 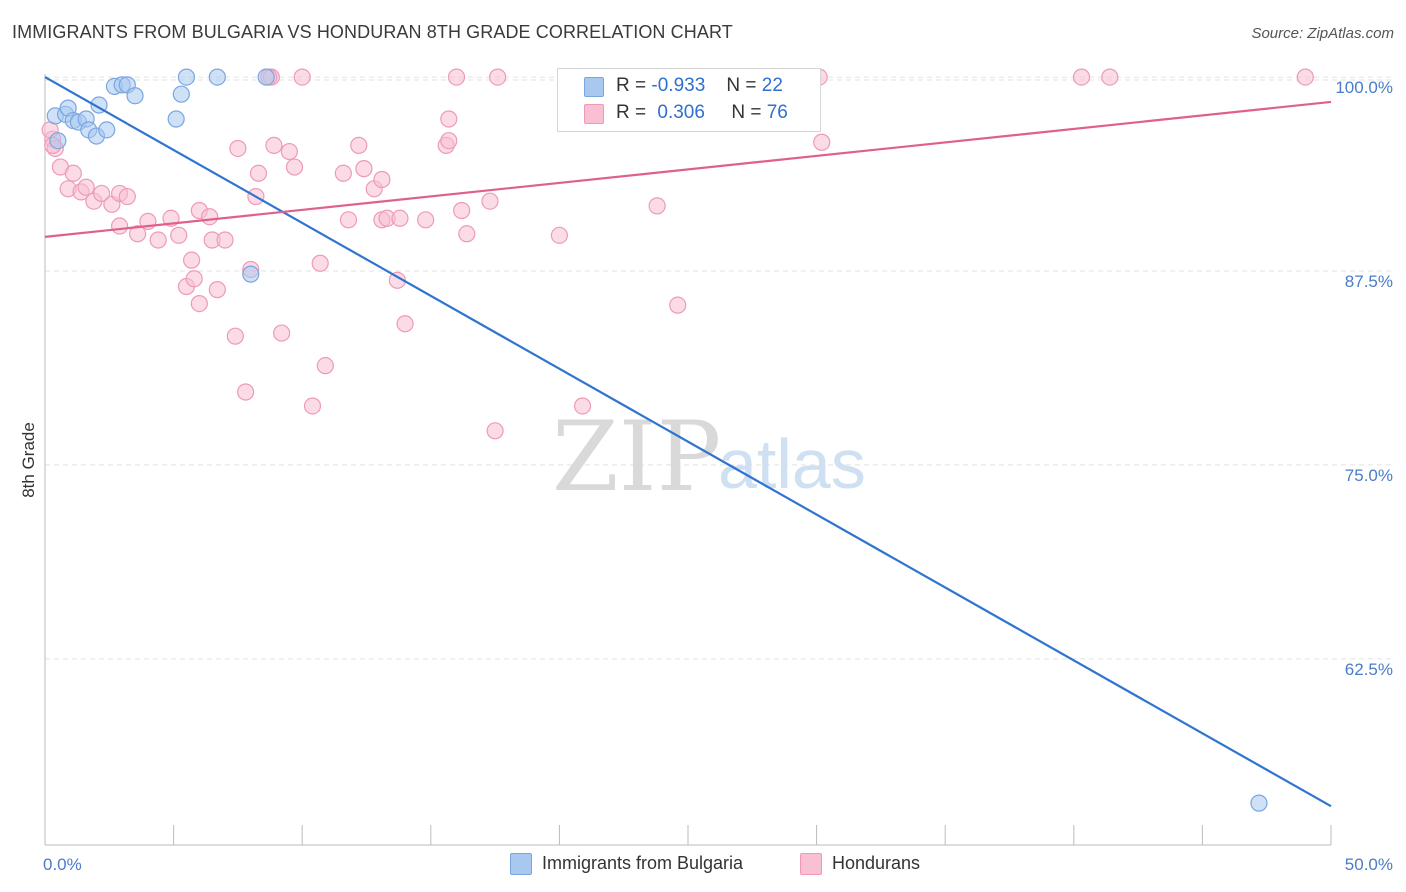 What do you see at coordinates (689, 100) in the screenshot?
I see `stats-legend: R = -0.933 N = 22 R = 0.306 N = 76` at bounding box center [689, 100].